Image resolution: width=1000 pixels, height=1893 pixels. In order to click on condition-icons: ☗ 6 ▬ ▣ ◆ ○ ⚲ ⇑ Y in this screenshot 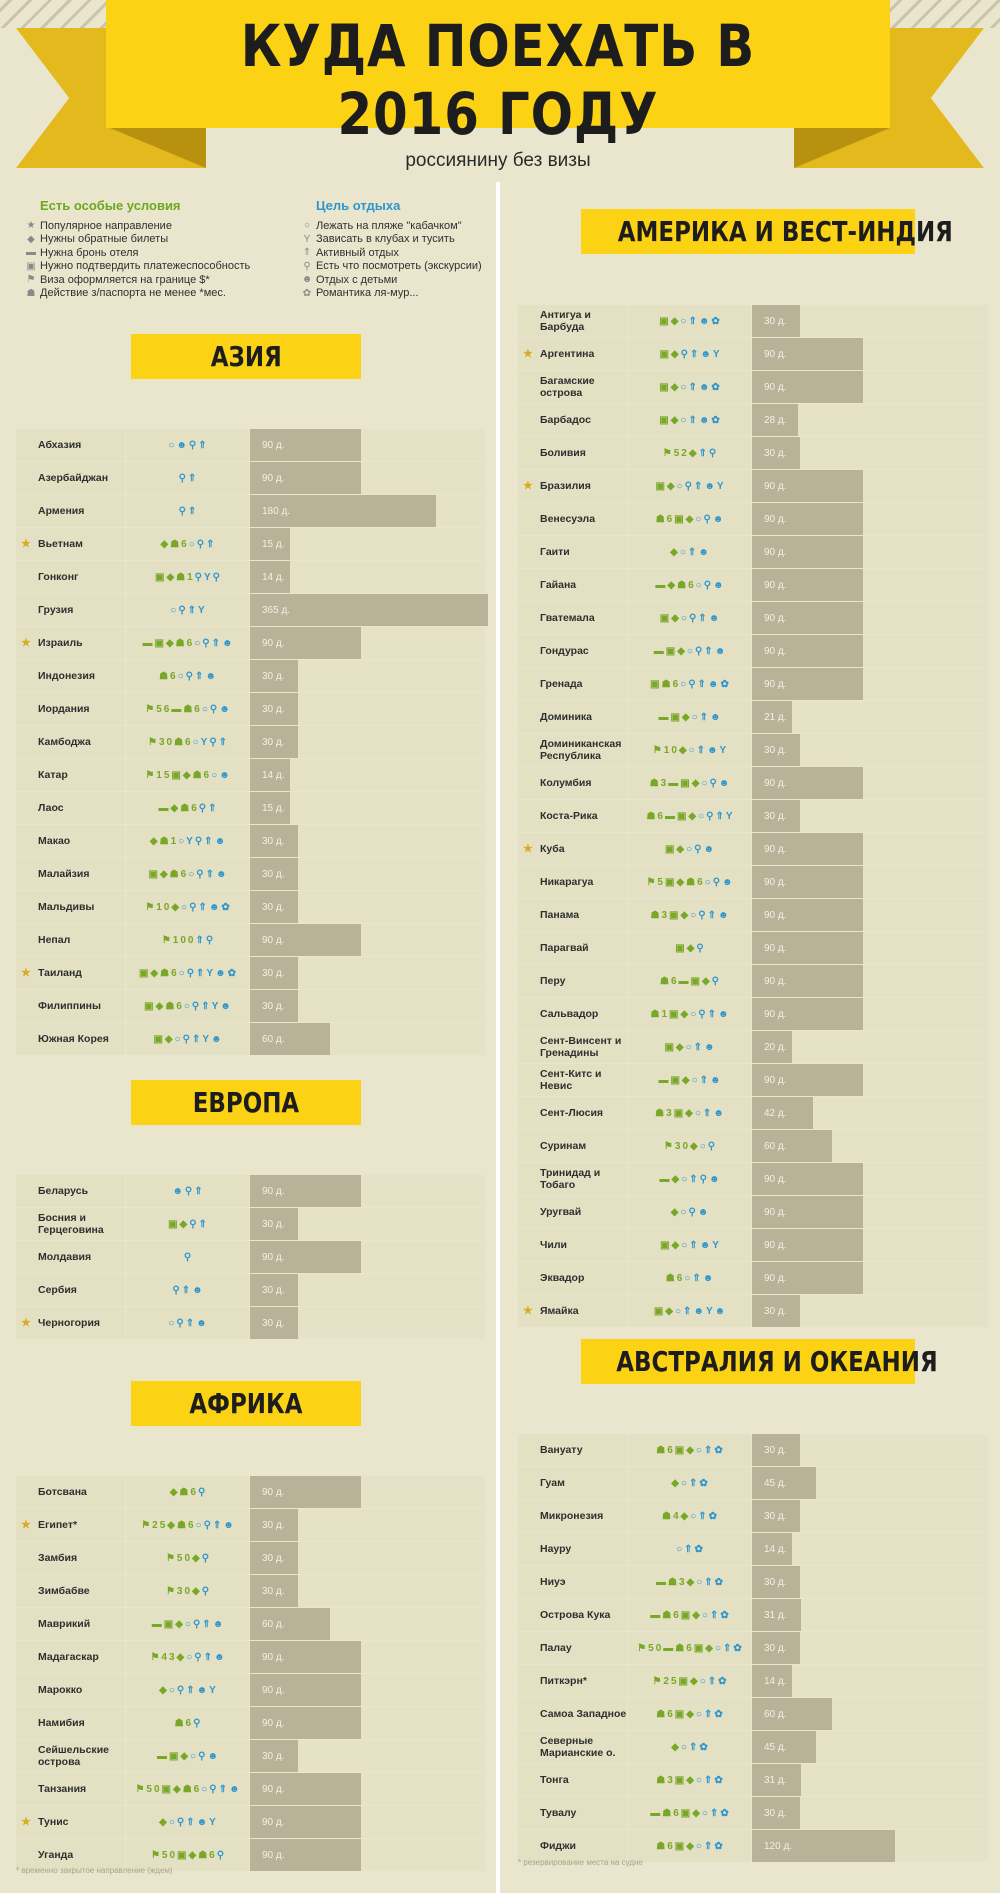, I will do `click(689, 816)`.